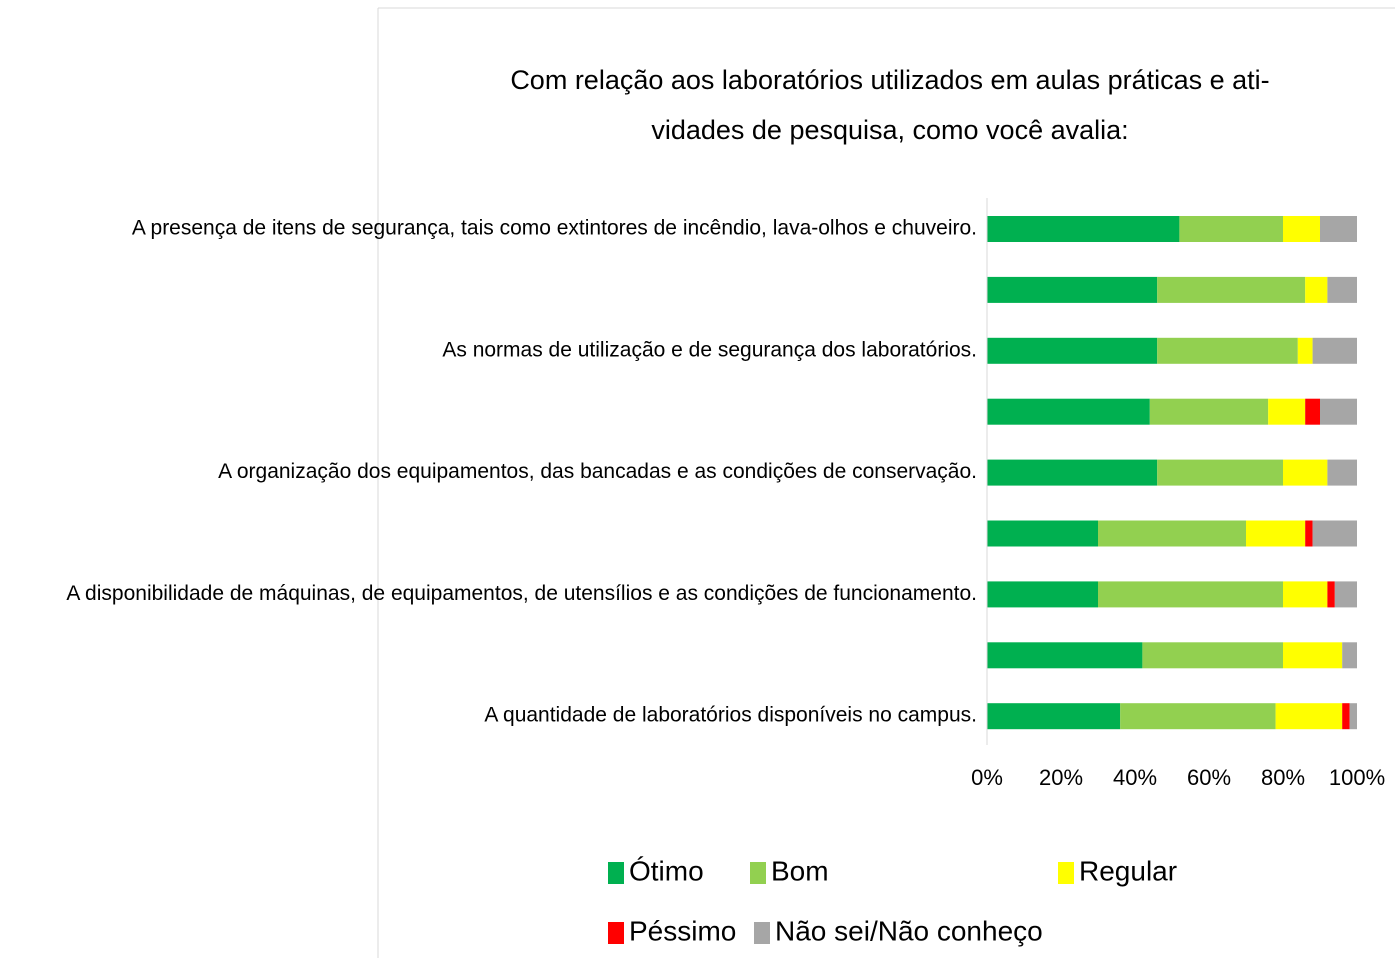  Describe the element at coordinates (1357, 777) in the screenshot. I see `x-tick-label: 100%` at that location.